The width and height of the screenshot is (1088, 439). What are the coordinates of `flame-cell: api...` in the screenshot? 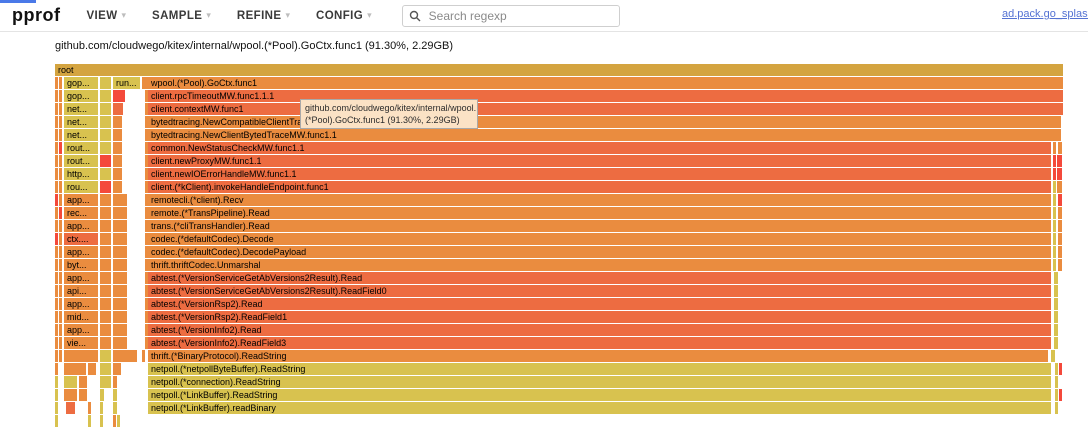 It's located at (81, 291).